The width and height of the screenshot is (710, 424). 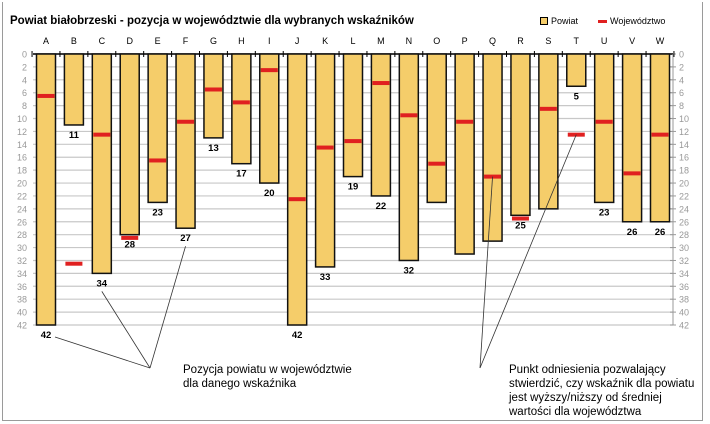 I want to click on marker-wojewodztwo-U, so click(x=604, y=121).